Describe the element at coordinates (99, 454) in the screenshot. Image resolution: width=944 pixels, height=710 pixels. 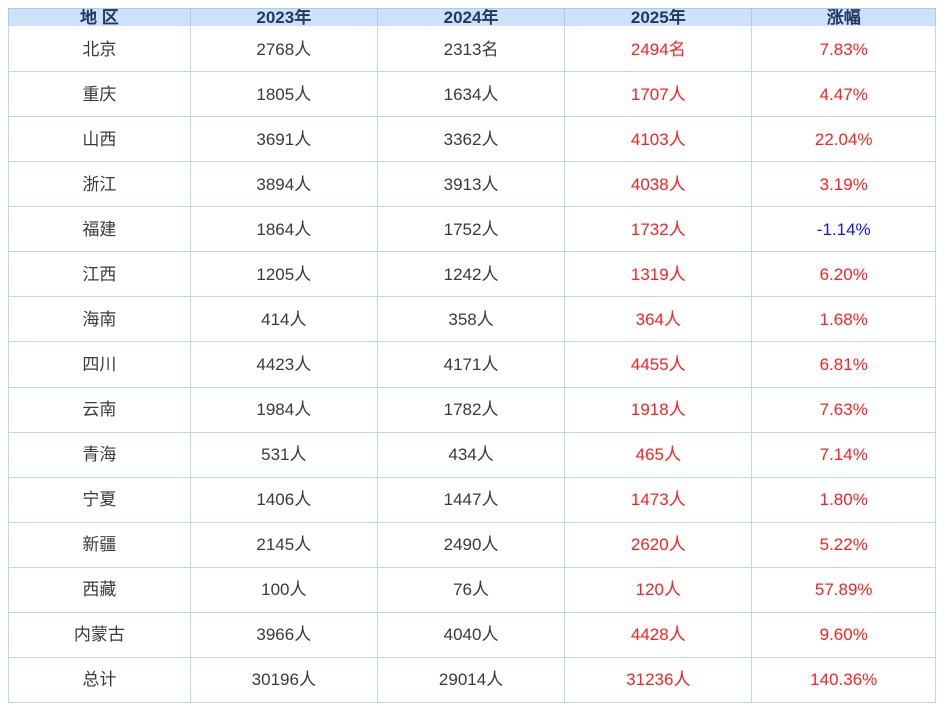
I see `region-cell: 青海` at that location.